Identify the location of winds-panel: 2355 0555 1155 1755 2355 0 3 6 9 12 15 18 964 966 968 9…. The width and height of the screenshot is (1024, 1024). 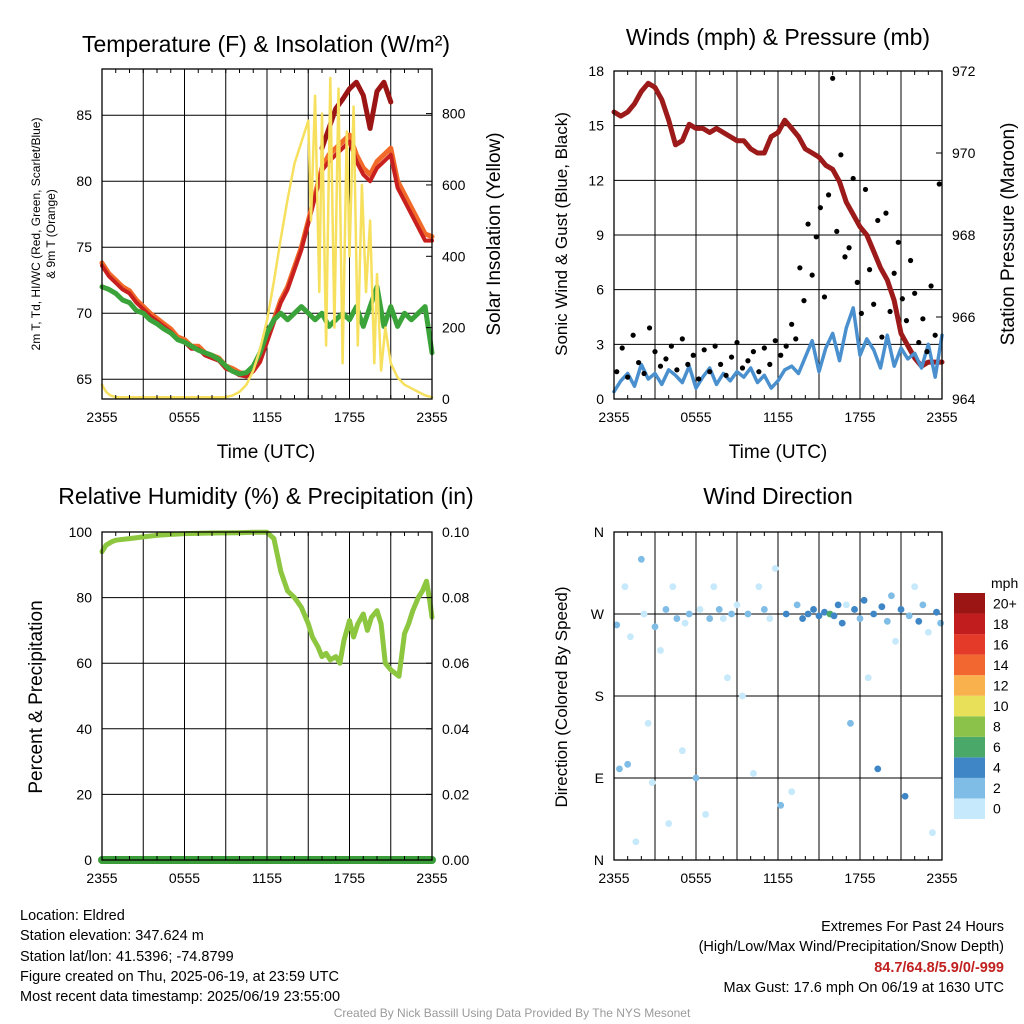
(781, 244).